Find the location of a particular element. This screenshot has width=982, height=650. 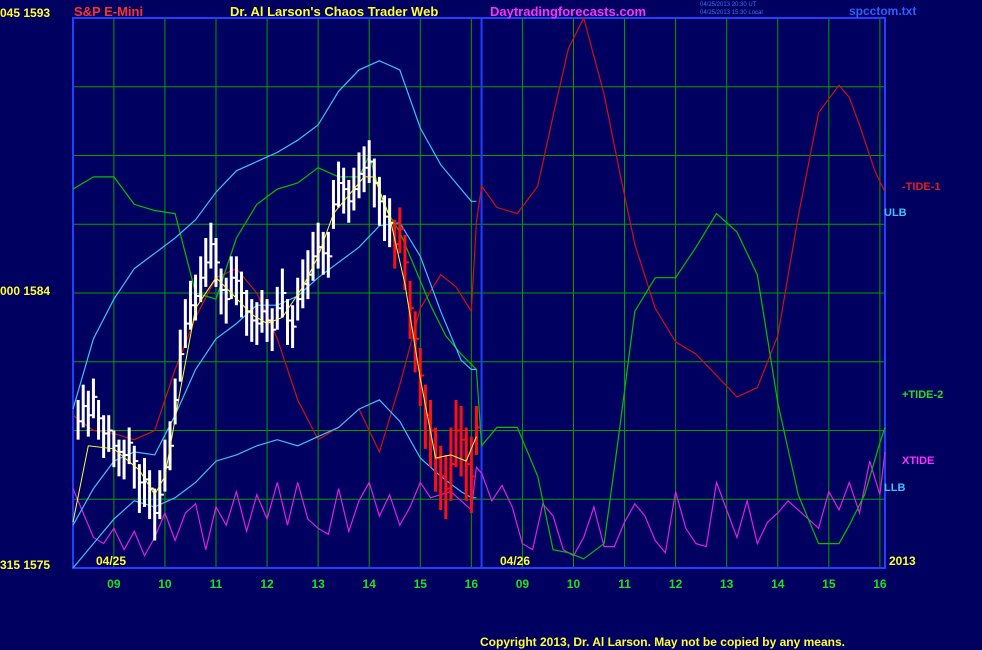

page-title: Dr. Al Larson's Chaos Trader Web is located at coordinates (334, 11).